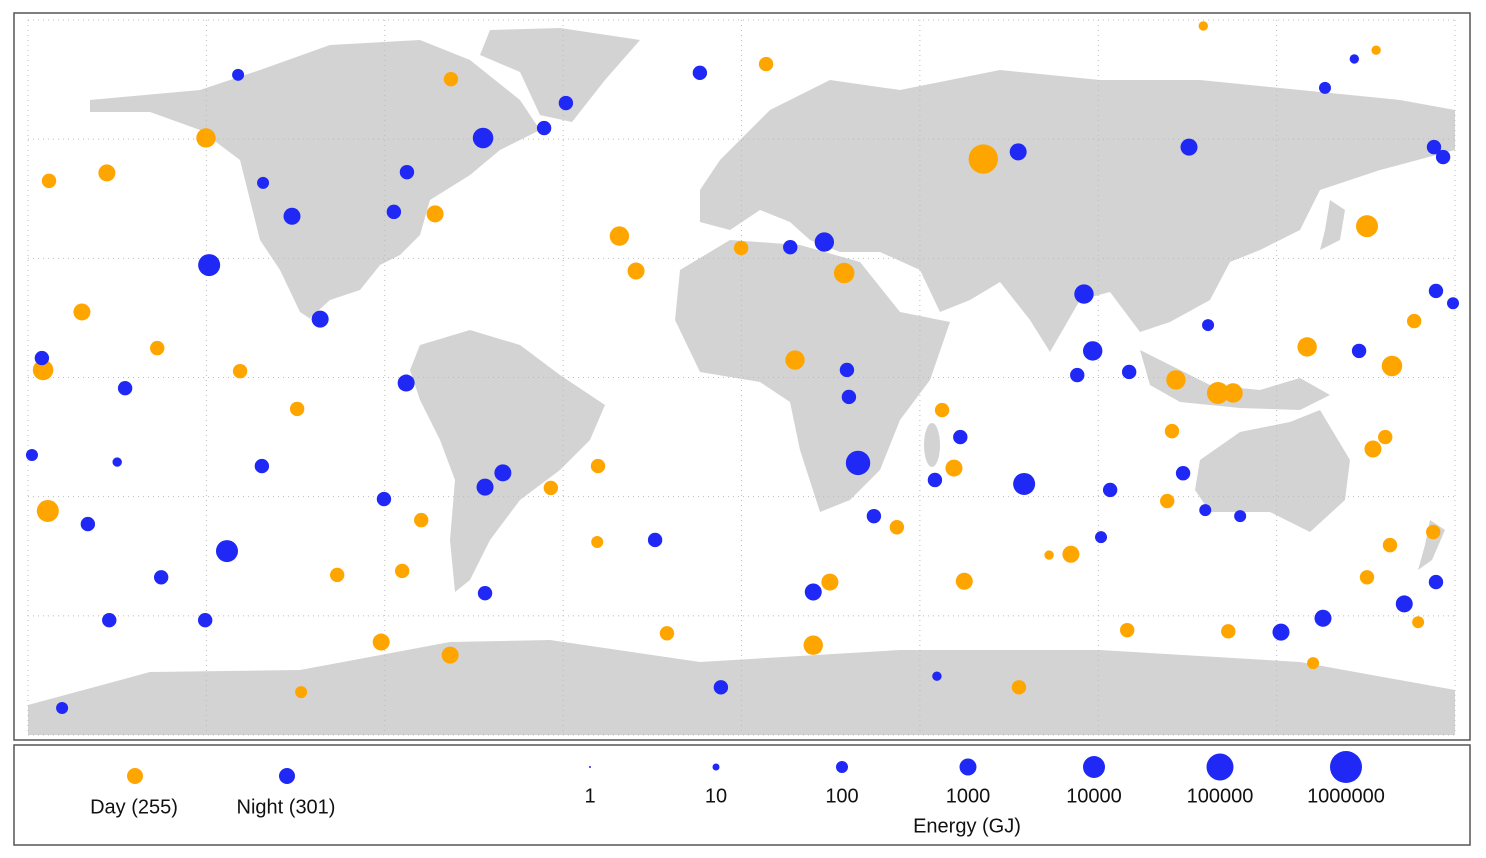 The width and height of the screenshot is (1486, 858). I want to click on indonesia, so click(1235, 380).